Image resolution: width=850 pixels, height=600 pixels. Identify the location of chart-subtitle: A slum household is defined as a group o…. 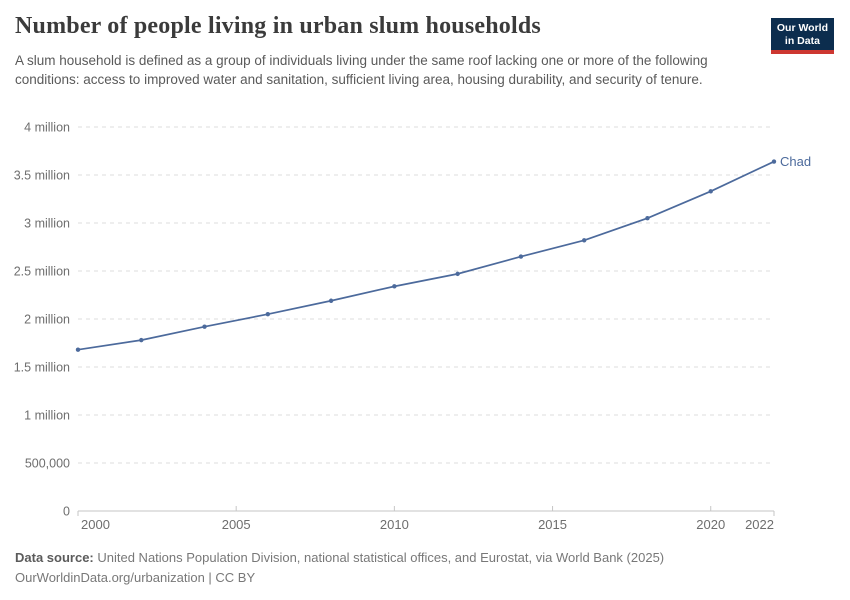
(361, 70).